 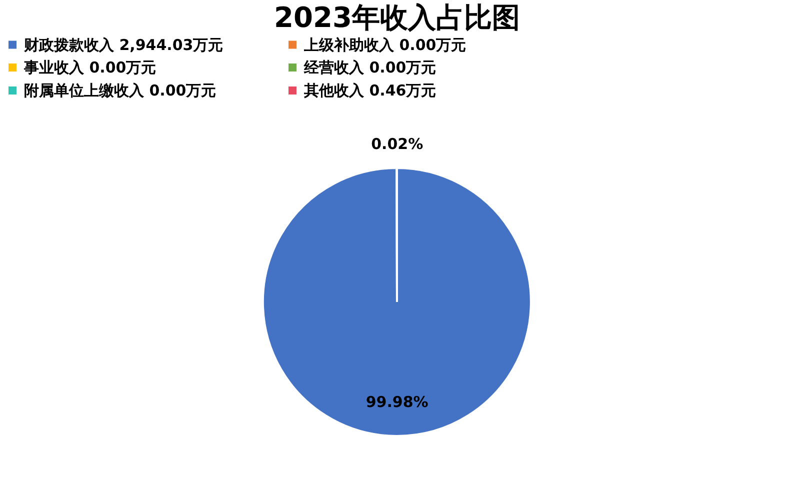 What do you see at coordinates (384, 45) in the screenshot?
I see `legend-label: 上级补助收入 0.00万元` at bounding box center [384, 45].